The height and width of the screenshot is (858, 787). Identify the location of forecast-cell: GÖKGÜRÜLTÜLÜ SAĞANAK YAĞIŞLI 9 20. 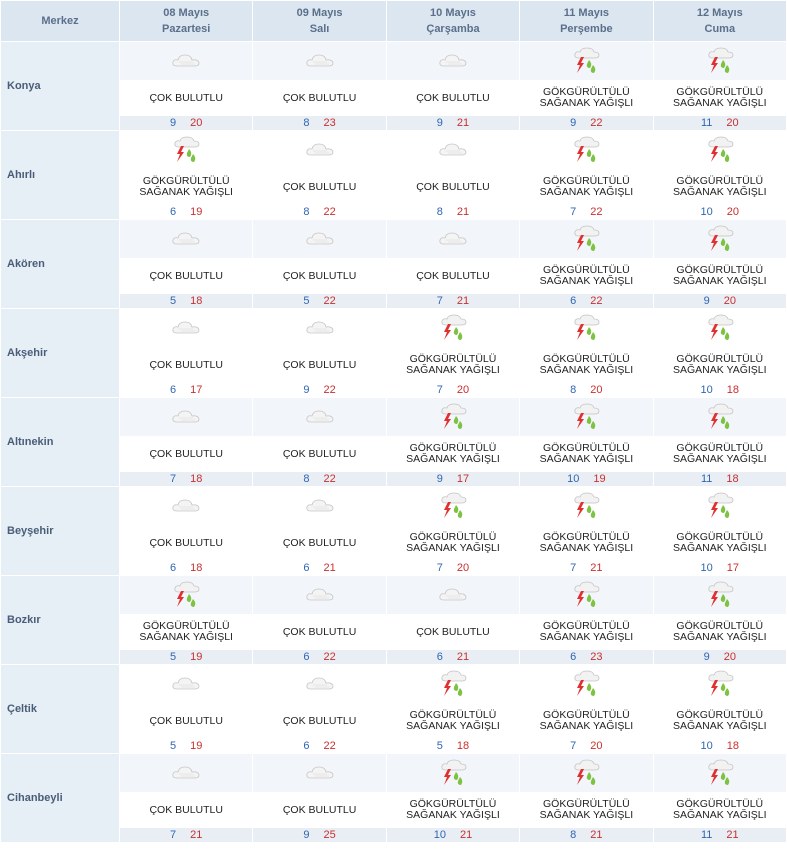
(719, 620).